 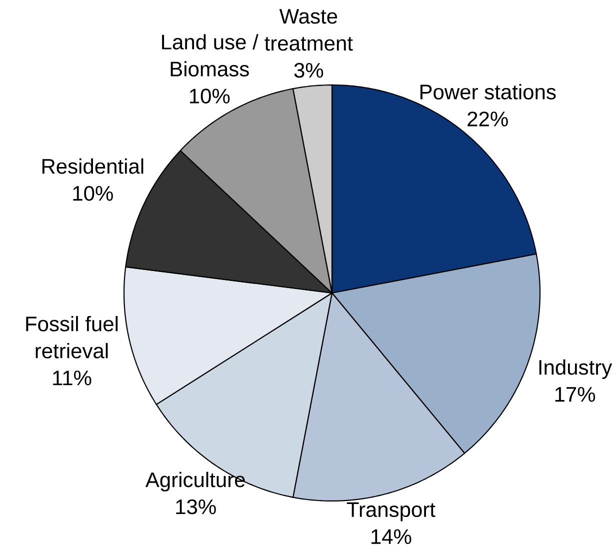 I want to click on slice-label: Agriculture, so click(x=195, y=482).